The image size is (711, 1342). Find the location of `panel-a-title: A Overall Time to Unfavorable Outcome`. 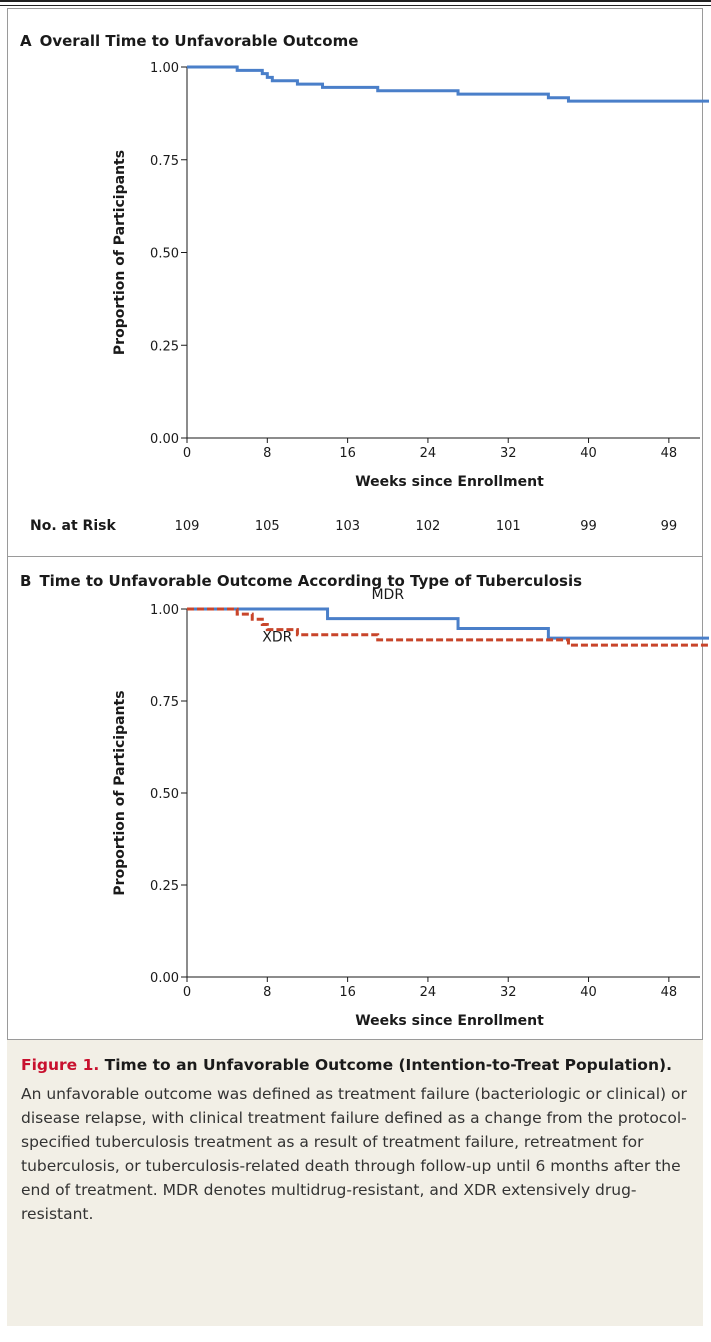

panel-a-title: A Overall Time to Unfavorable Outcome is located at coordinates (189, 41).